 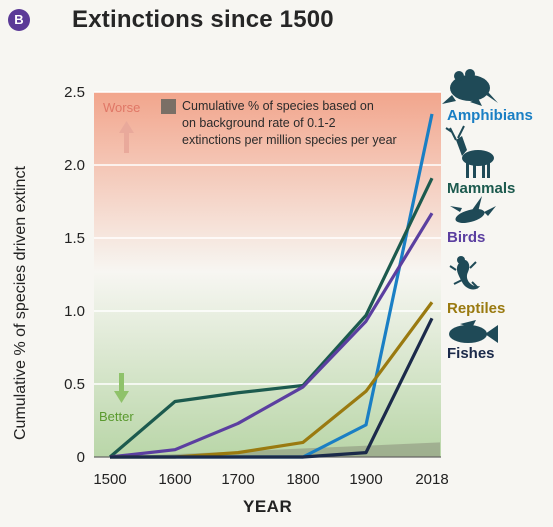 What do you see at coordinates (471, 353) in the screenshot?
I see `series-label-fishes: Fishes` at bounding box center [471, 353].